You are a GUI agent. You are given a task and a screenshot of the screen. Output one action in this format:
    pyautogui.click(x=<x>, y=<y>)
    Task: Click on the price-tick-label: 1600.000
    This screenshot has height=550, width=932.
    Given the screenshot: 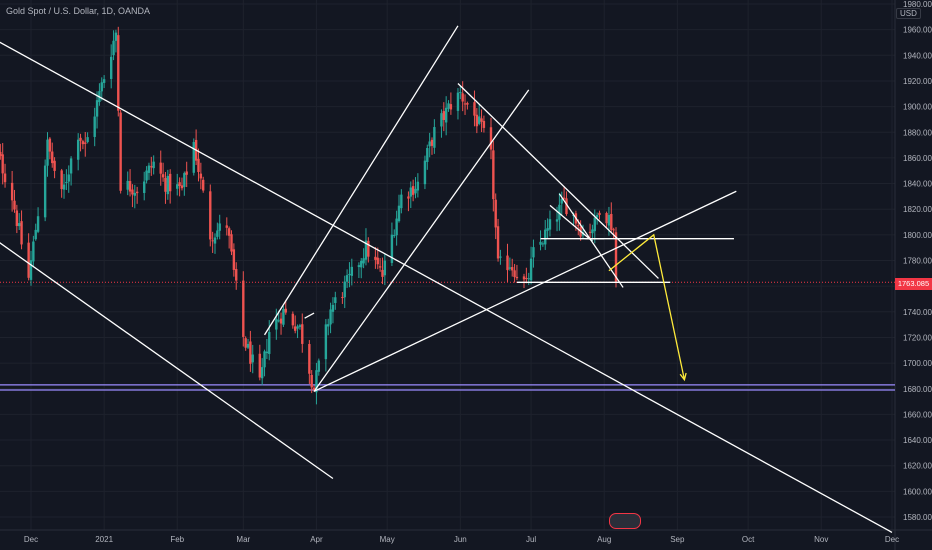 What is the action you would take?
    pyautogui.click(x=917, y=491)
    